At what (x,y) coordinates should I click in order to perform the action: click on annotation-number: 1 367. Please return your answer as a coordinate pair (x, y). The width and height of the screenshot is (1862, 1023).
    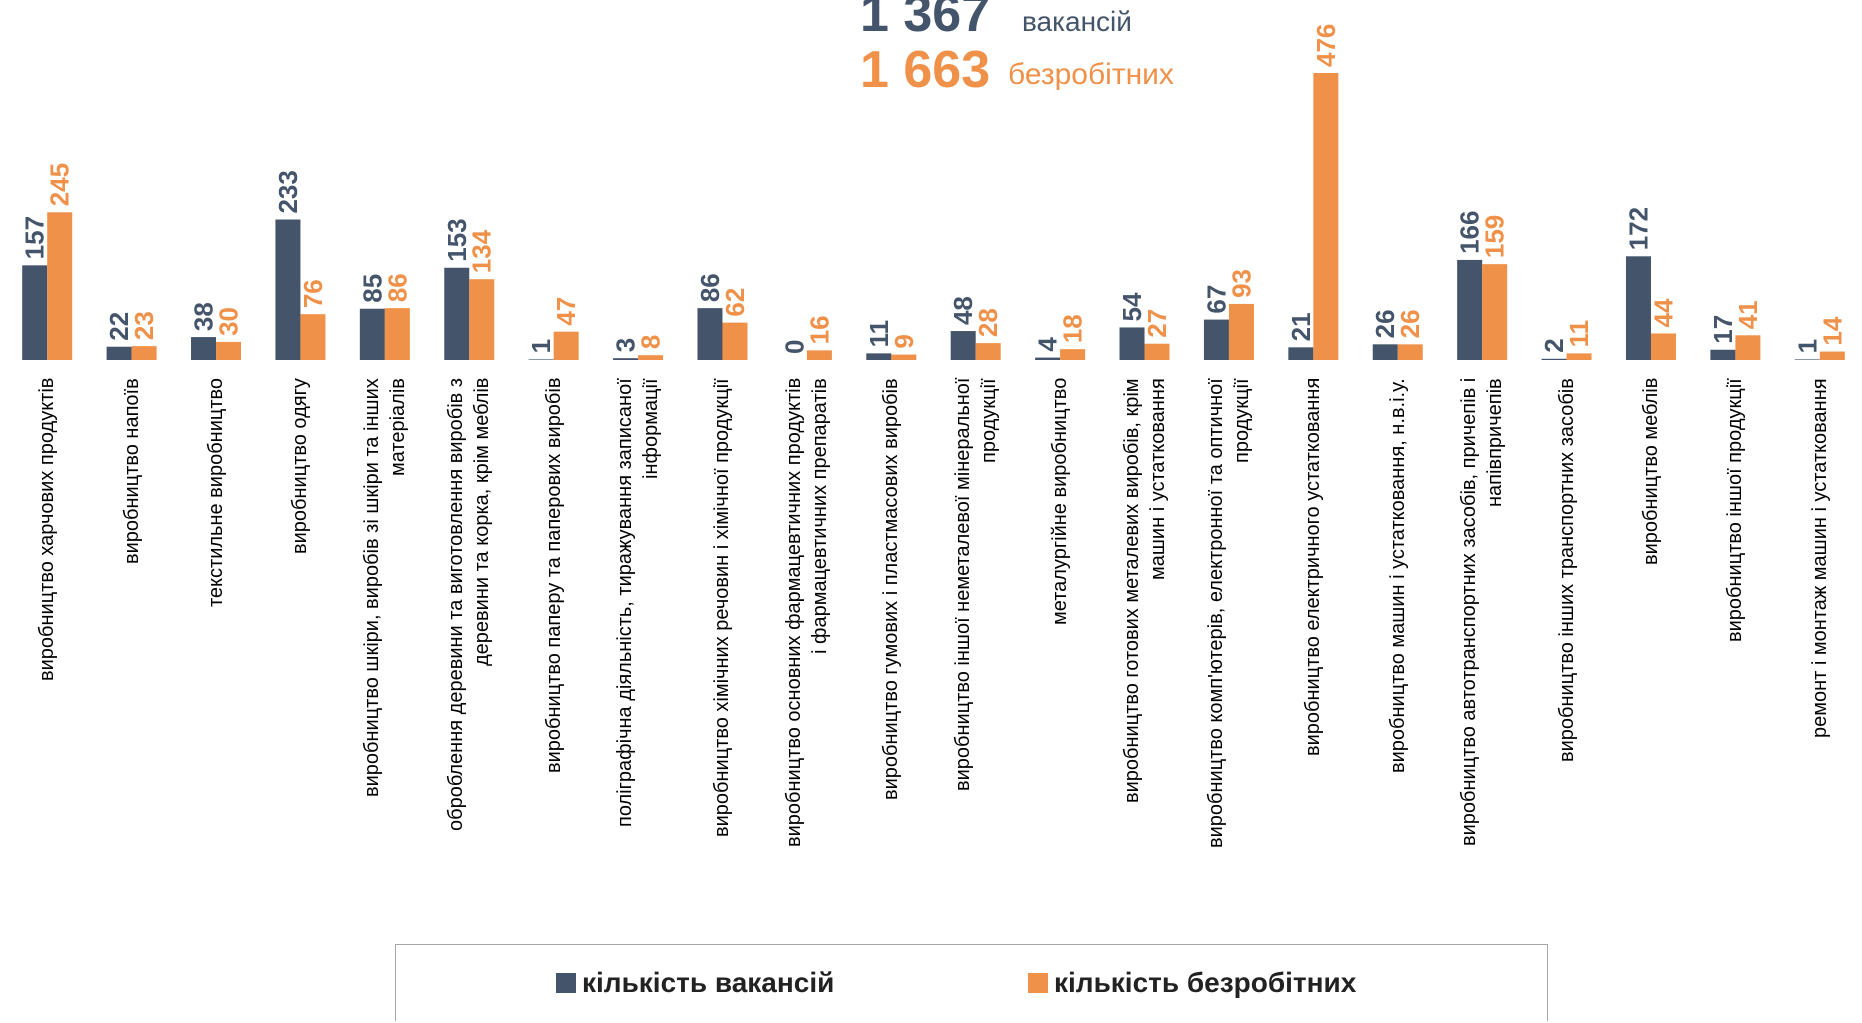
    Looking at the image, I should click on (925, 21).